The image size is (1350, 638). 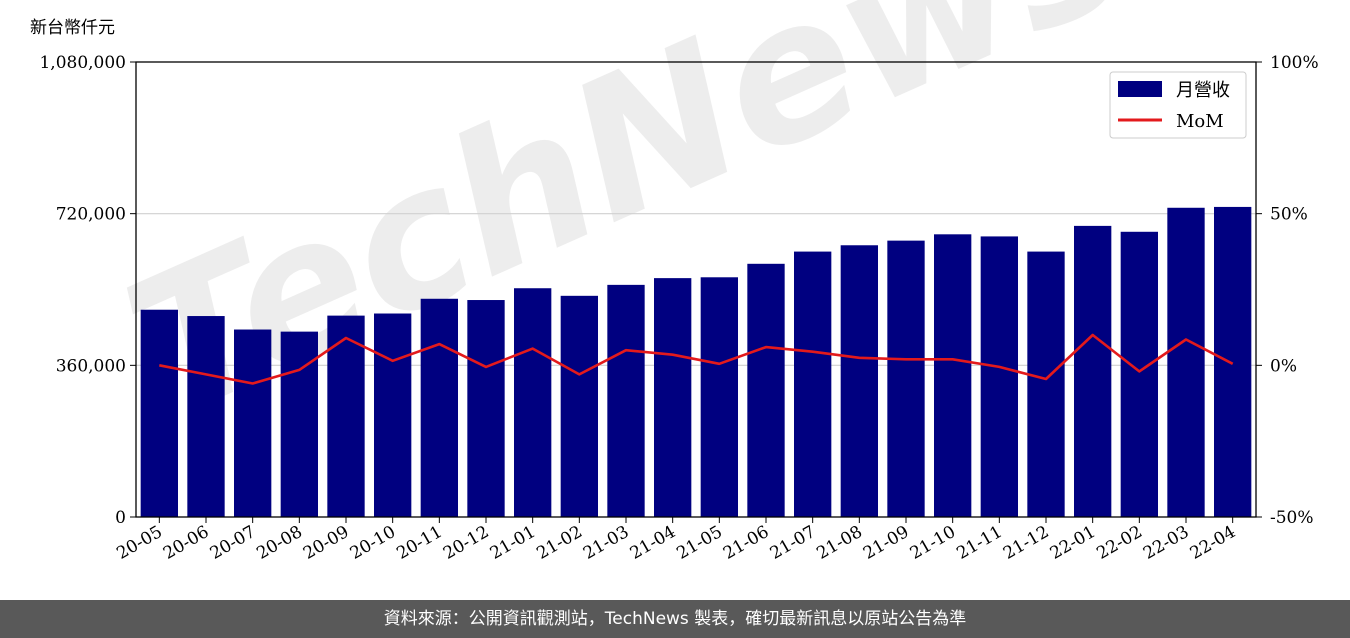 I want to click on mom-line, so click(x=696, y=359).